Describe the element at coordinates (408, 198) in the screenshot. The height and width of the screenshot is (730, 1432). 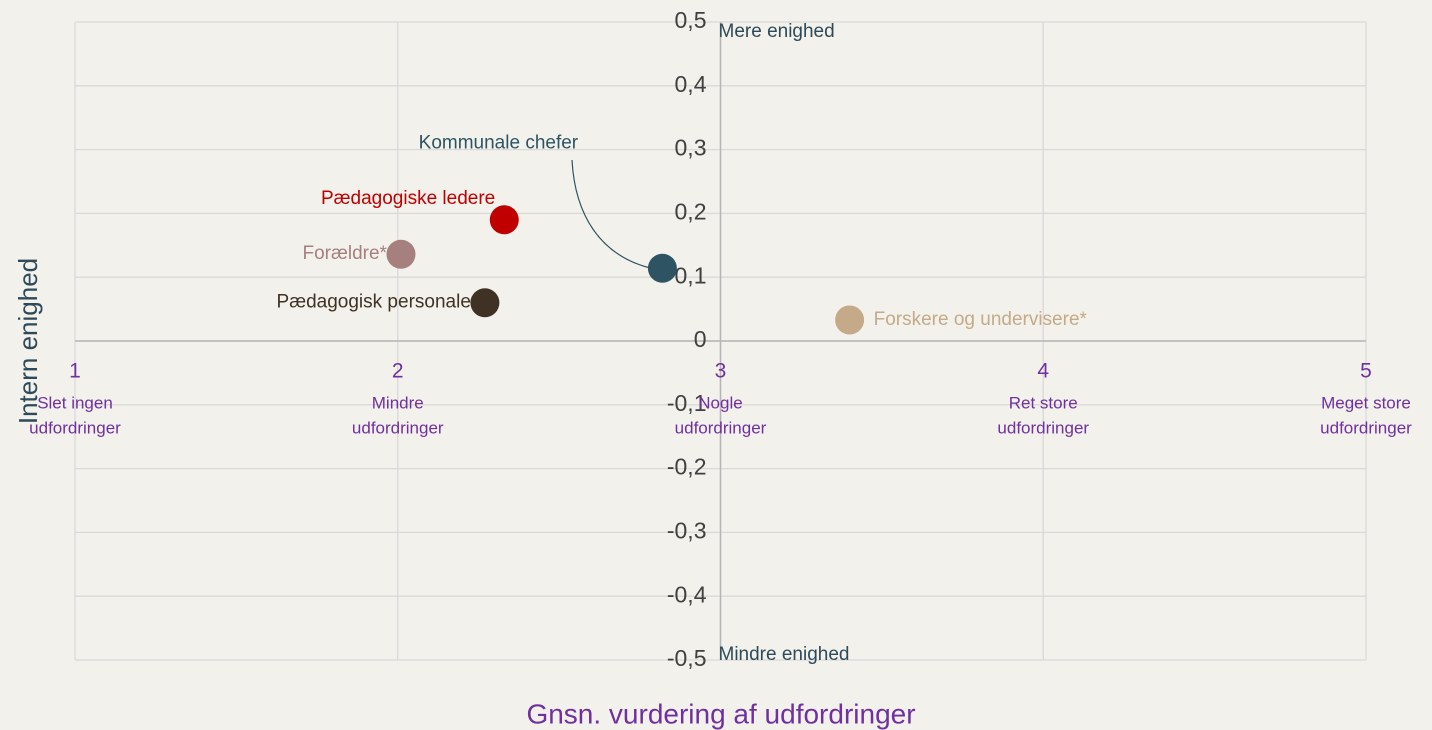
I see `point-label: Pædagogiske ledere` at that location.